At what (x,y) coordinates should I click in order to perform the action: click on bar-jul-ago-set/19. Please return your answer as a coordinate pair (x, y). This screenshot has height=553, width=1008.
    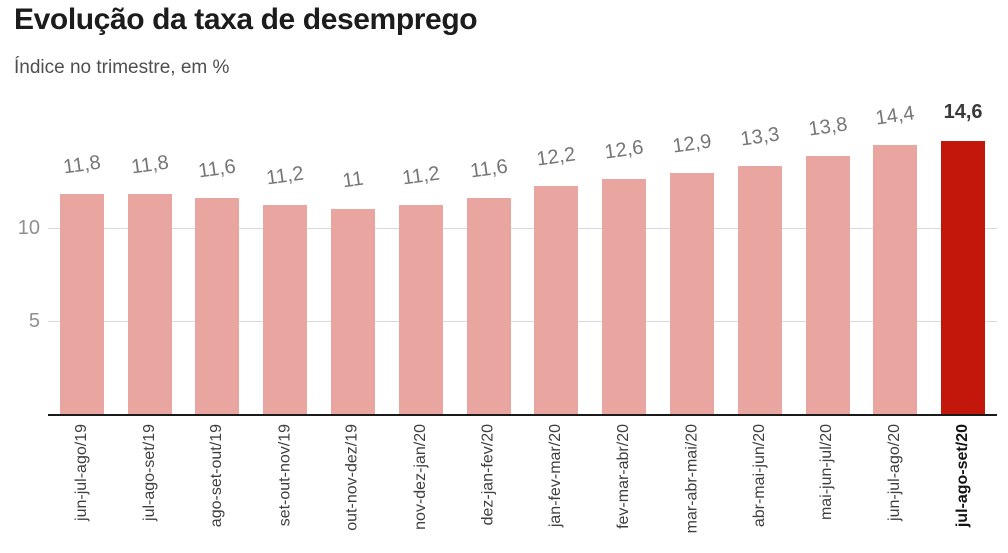
    Looking at the image, I should click on (149, 304).